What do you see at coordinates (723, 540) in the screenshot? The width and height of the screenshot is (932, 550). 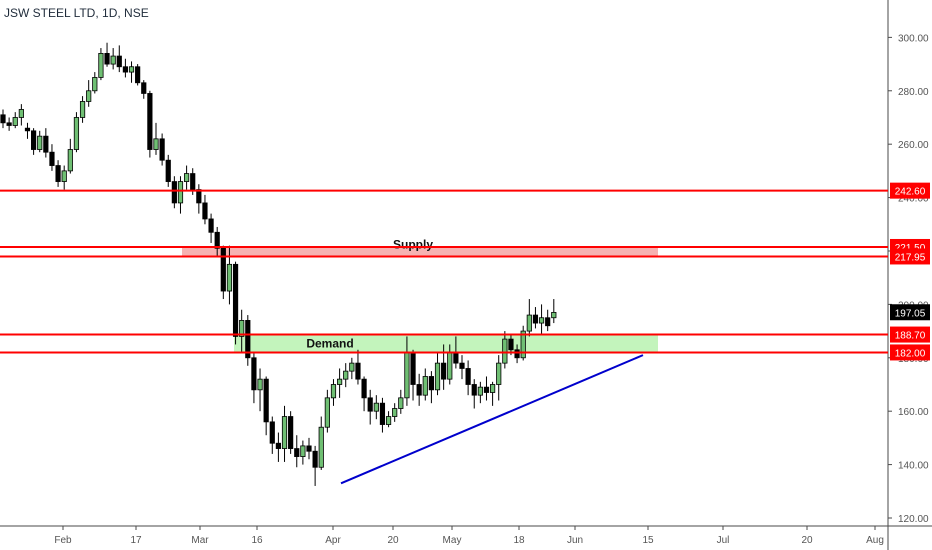 I see `time-tick-label: Jul` at bounding box center [723, 540].